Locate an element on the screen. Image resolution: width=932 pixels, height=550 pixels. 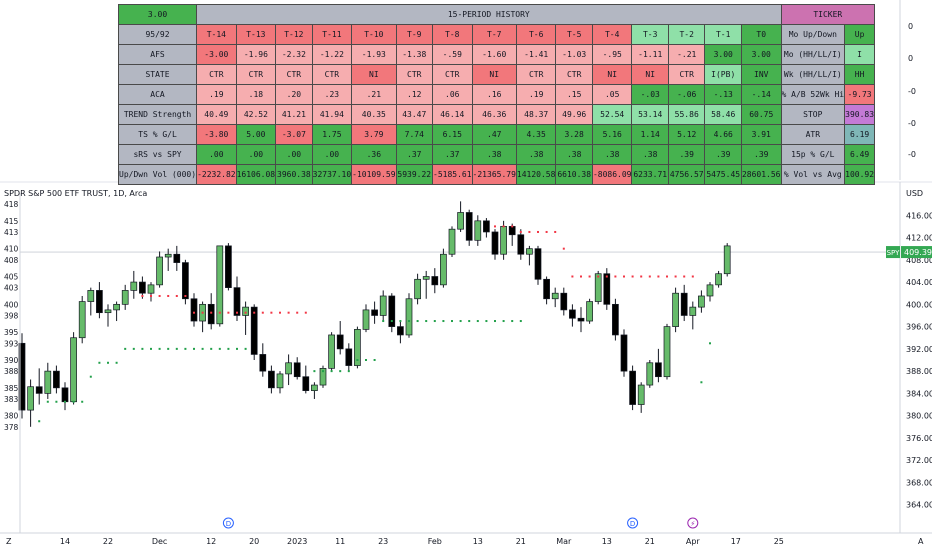
table-cell: CTR is located at coordinates (686, 74).